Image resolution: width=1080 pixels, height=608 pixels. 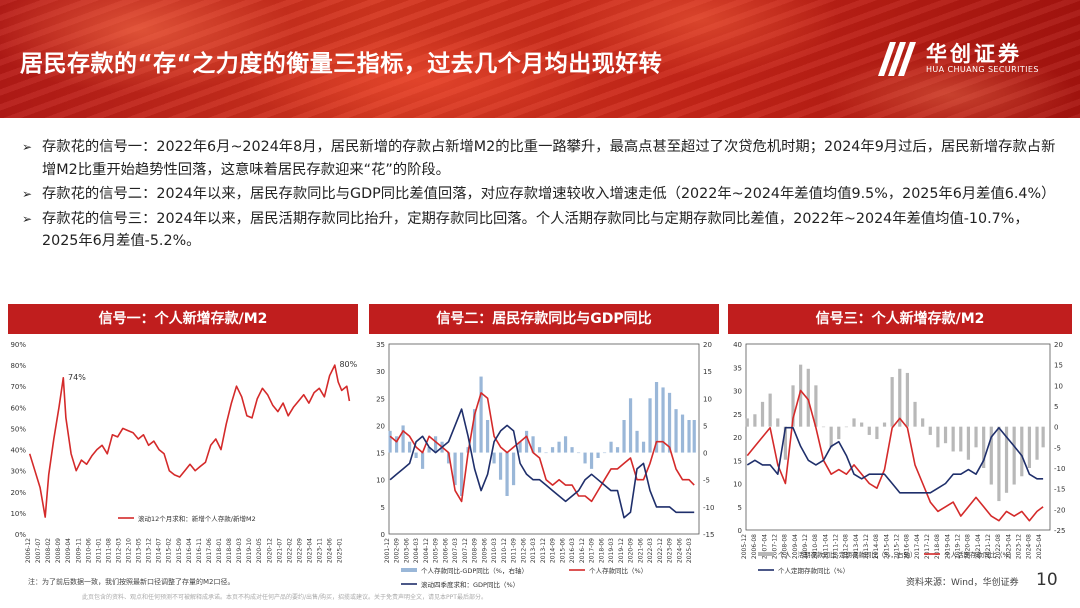 I want to click on page-title: 居民存款的“存“之力度的衡量三指标，过去几个月均出现好转, so click(x=341, y=64).